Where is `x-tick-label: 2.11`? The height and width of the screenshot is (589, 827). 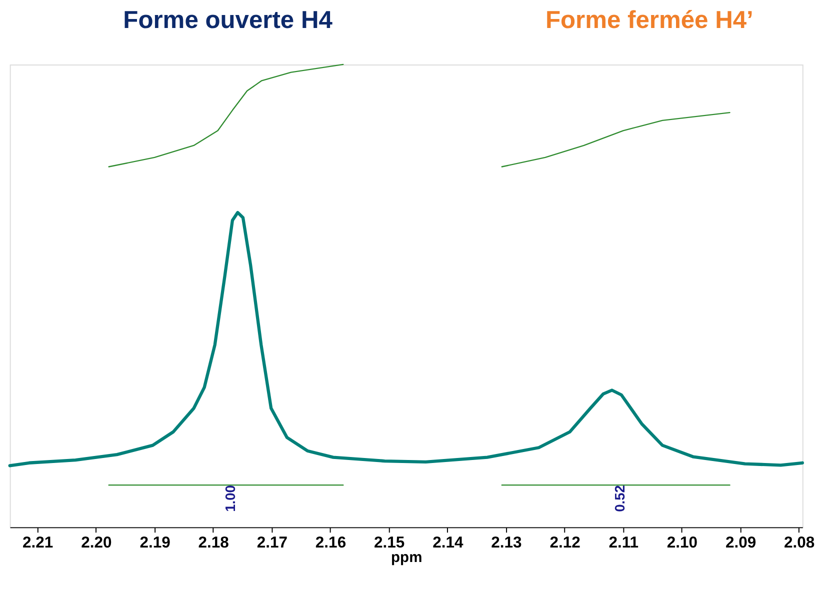
x-tick-label: 2.11 is located at coordinates (623, 543).